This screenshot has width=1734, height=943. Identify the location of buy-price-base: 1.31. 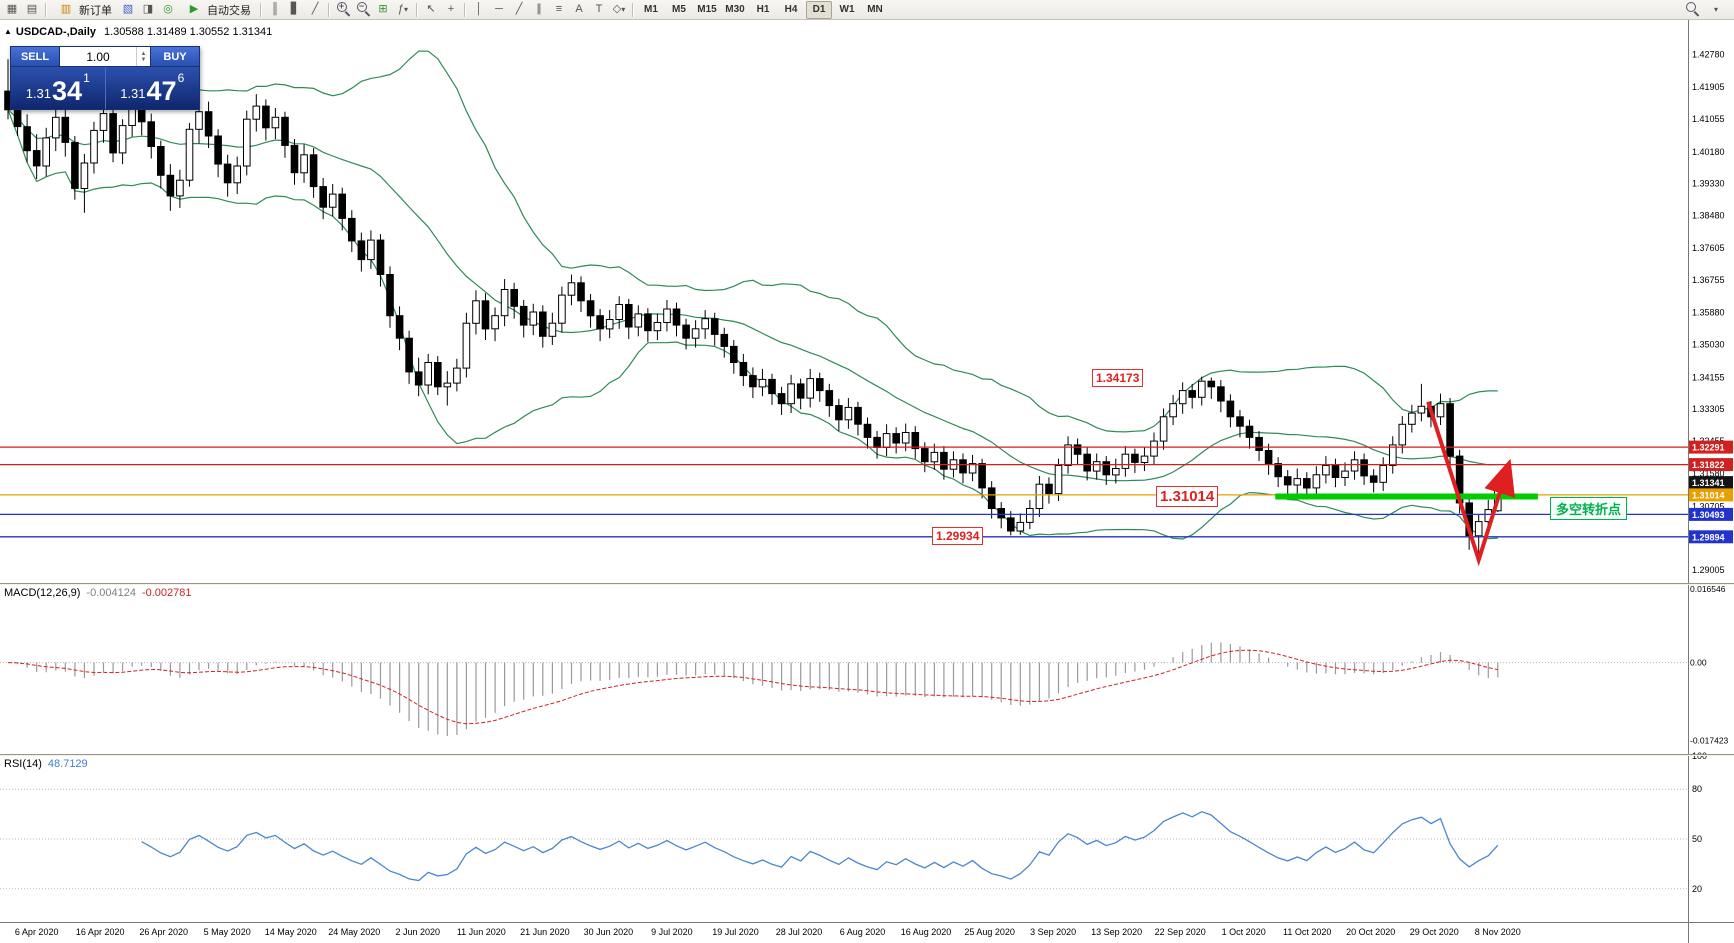
(133, 93).